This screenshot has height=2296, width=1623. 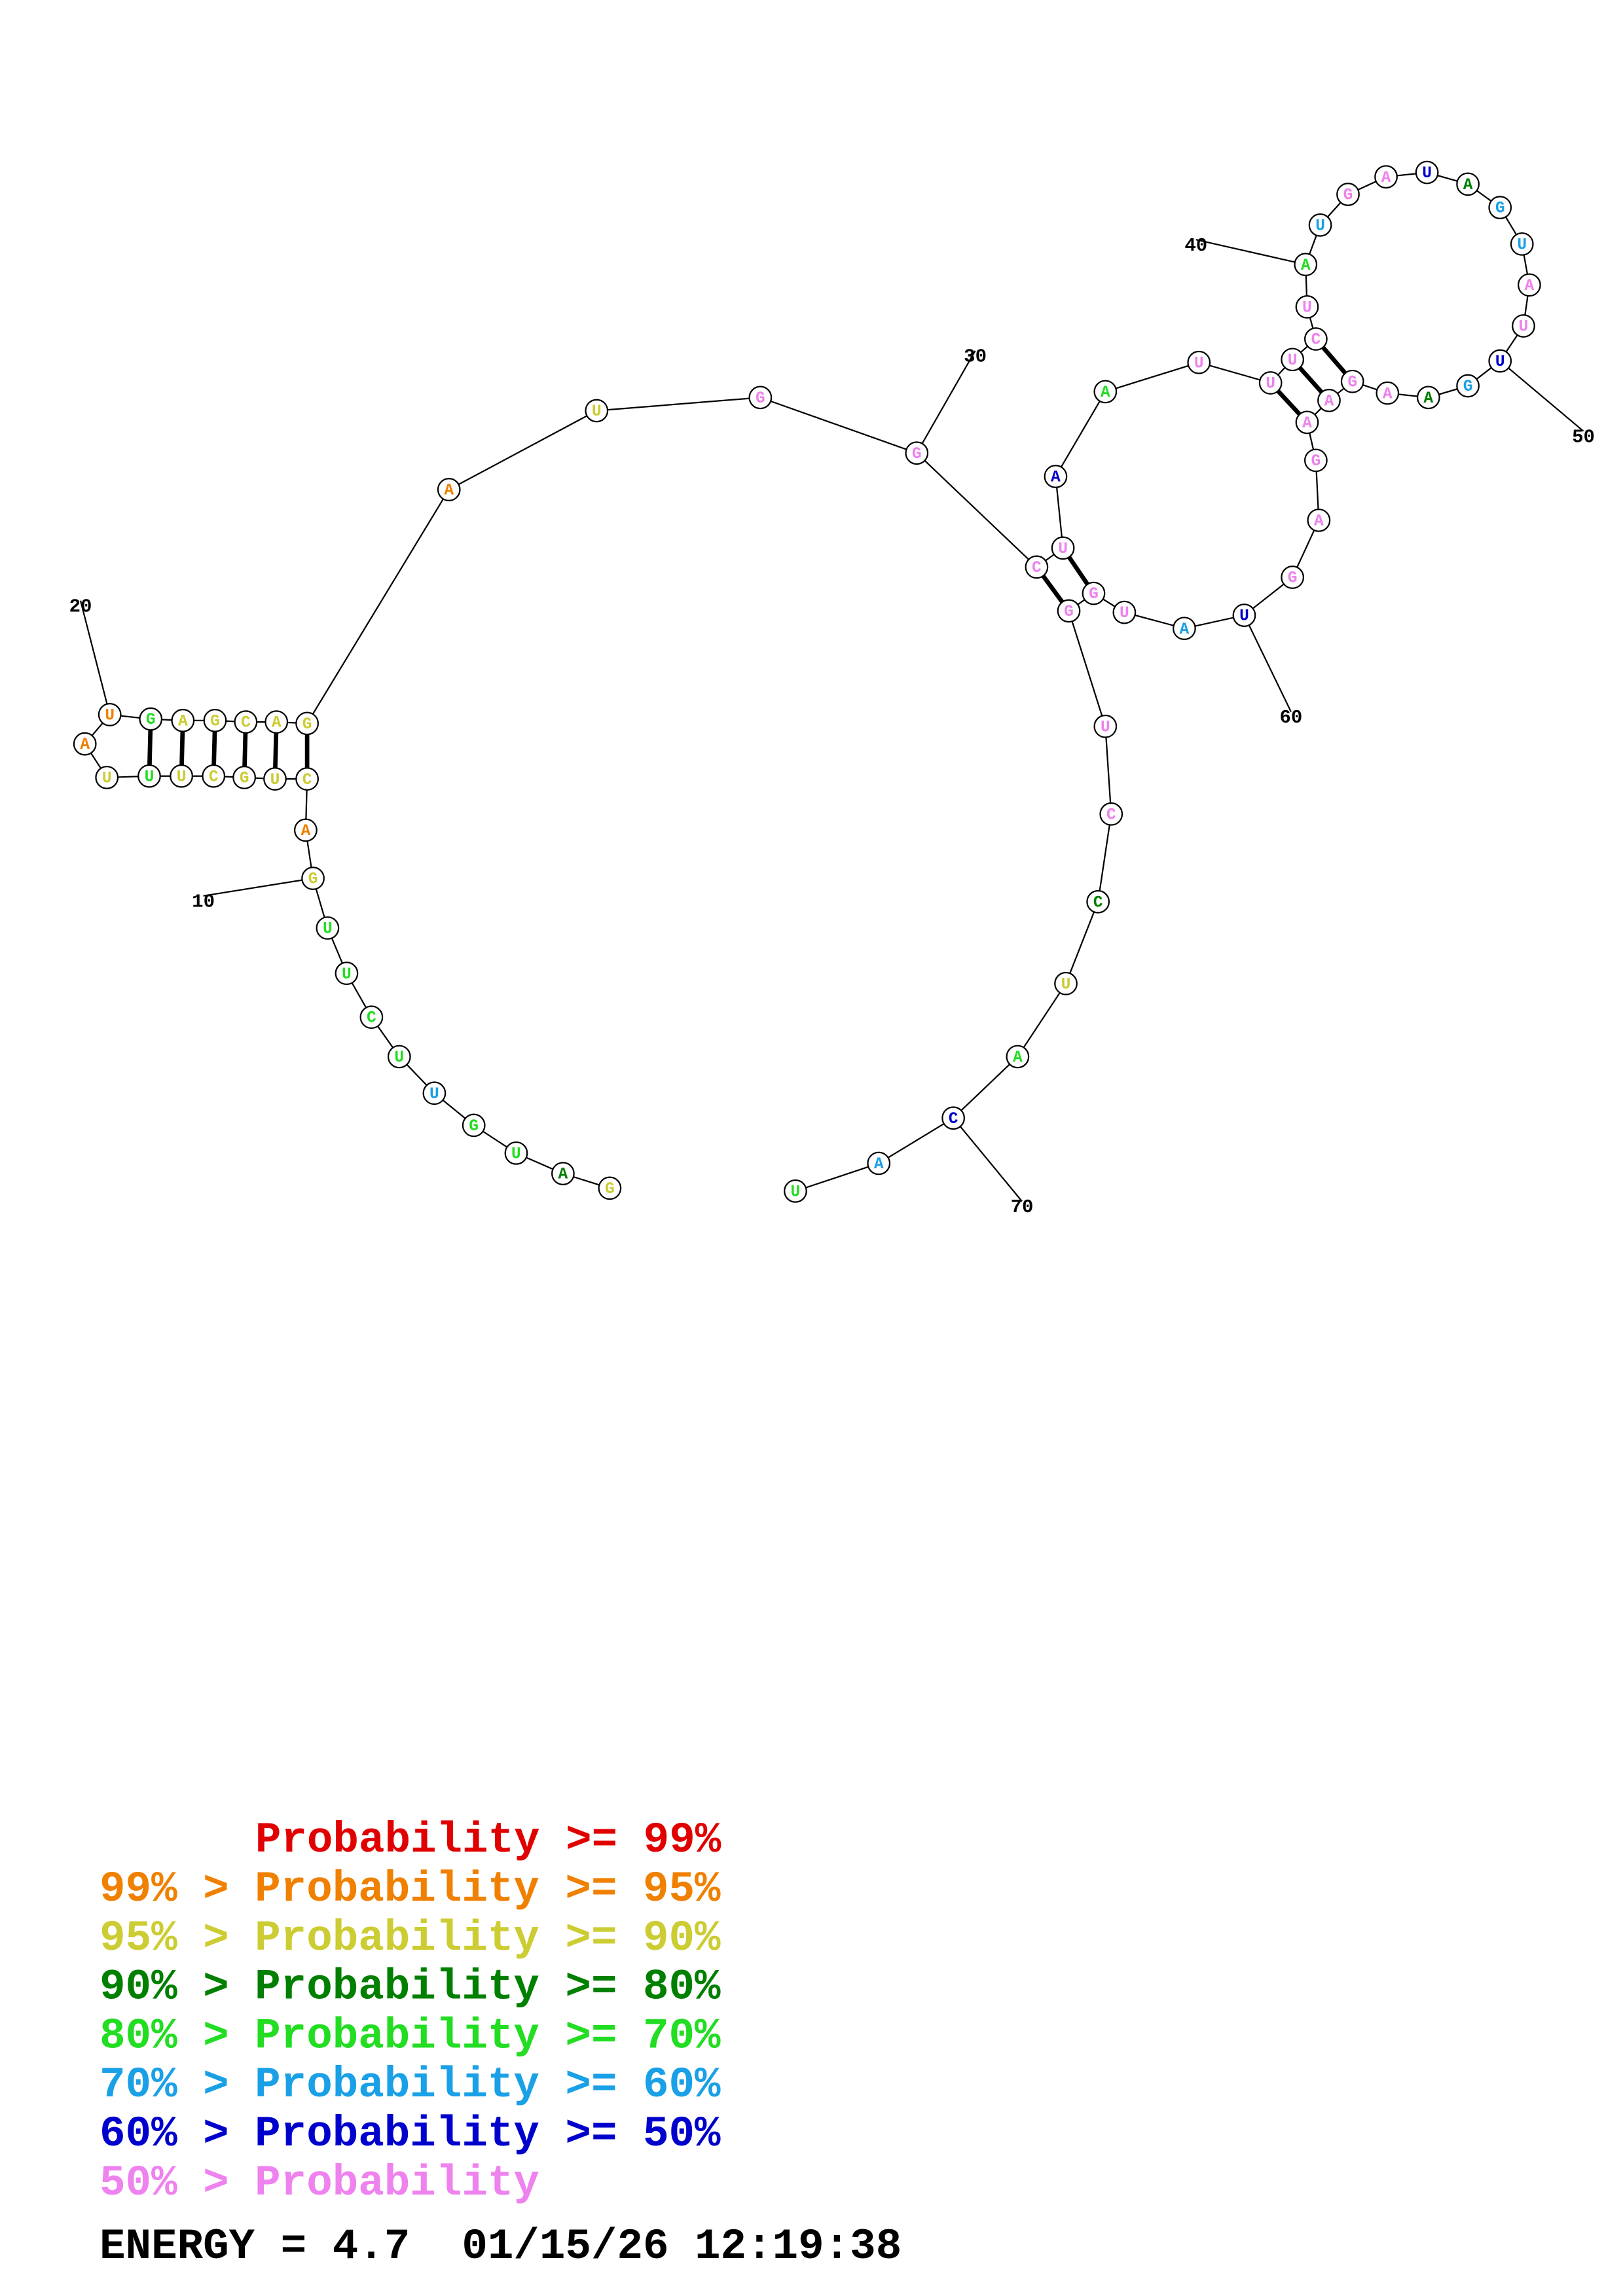 I want to click on position-label: 70, so click(x=1022, y=1207).